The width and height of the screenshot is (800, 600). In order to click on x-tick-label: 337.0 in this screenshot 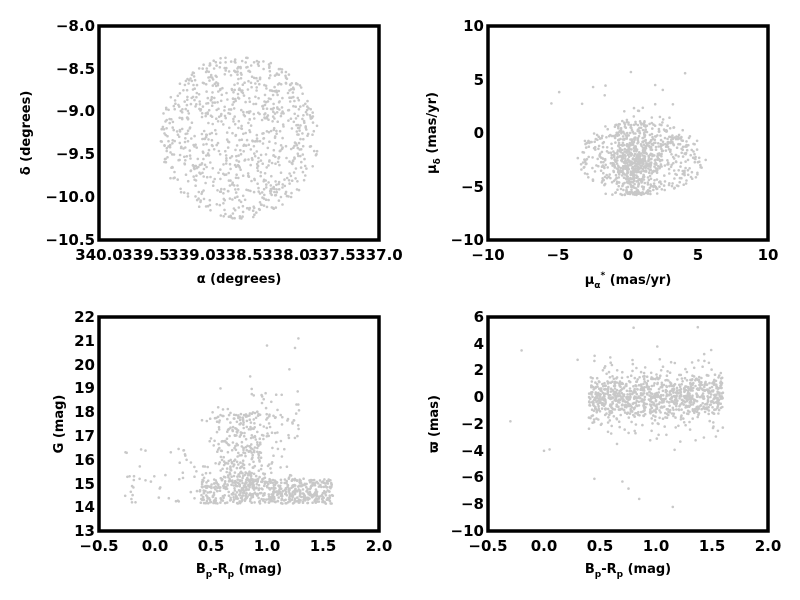, I will do `click(378, 255)`.